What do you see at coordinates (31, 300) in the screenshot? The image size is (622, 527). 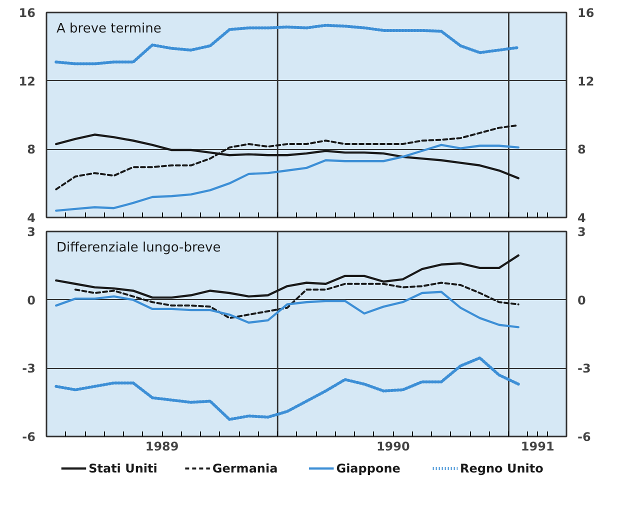 I see `y-tick-label: 0` at bounding box center [31, 300].